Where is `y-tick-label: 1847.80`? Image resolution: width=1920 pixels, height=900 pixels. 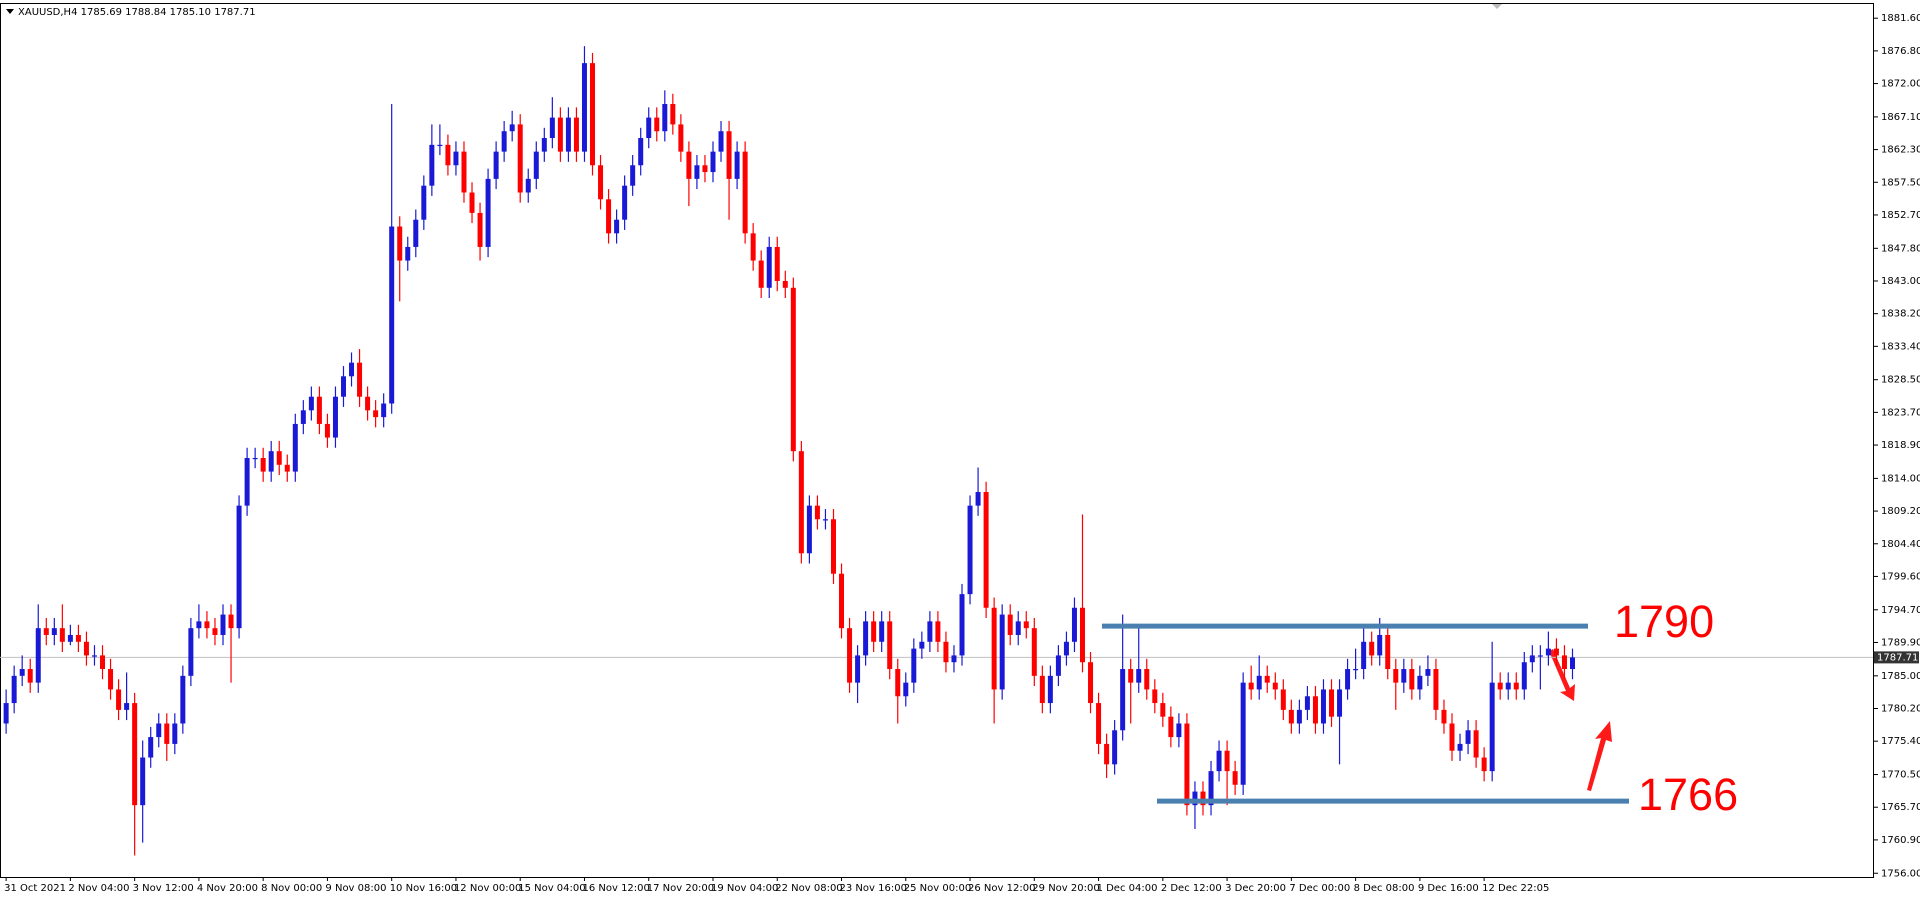
y-tick-label: 1847.80 is located at coordinates (1900, 248).